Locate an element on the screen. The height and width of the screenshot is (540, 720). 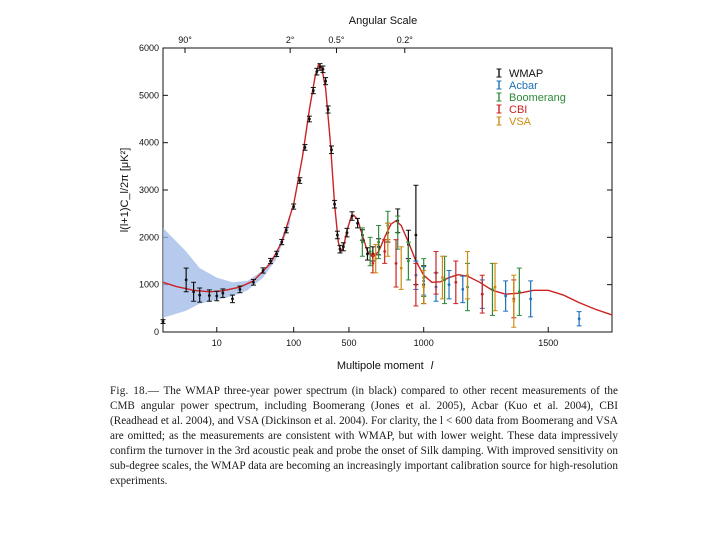
x-axis-label: Multipole moment l is located at coordinates (385, 366).